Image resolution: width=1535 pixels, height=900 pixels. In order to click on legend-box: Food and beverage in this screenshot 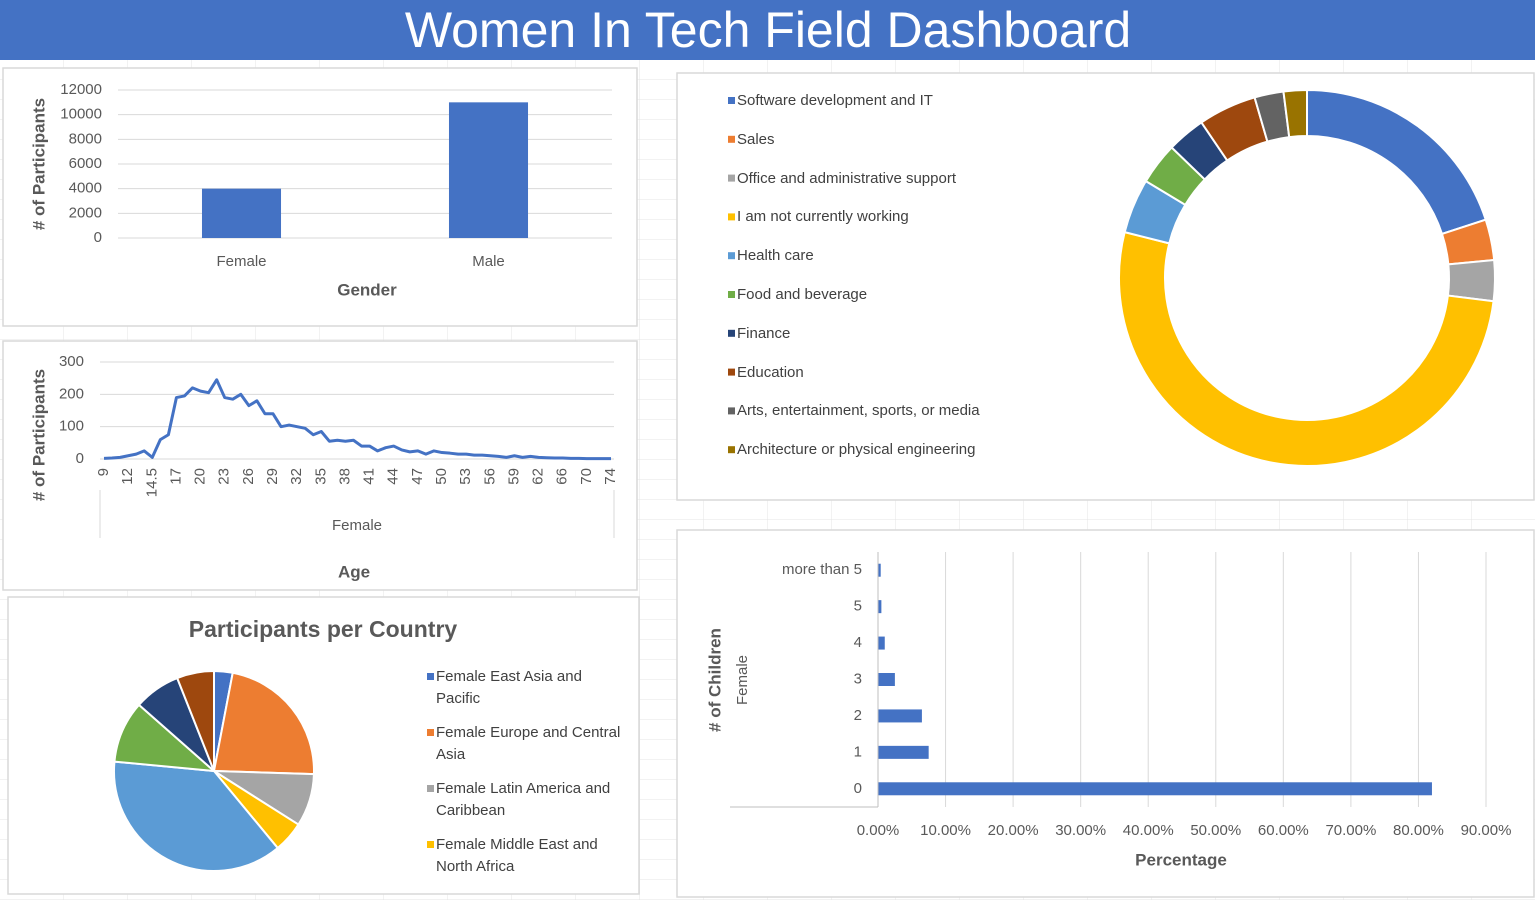, I will do `click(802, 294)`.